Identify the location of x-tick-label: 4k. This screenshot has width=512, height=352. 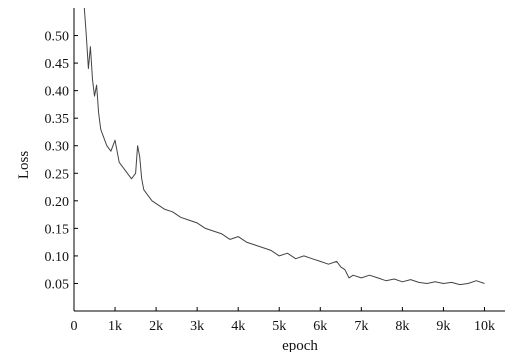
(238, 326).